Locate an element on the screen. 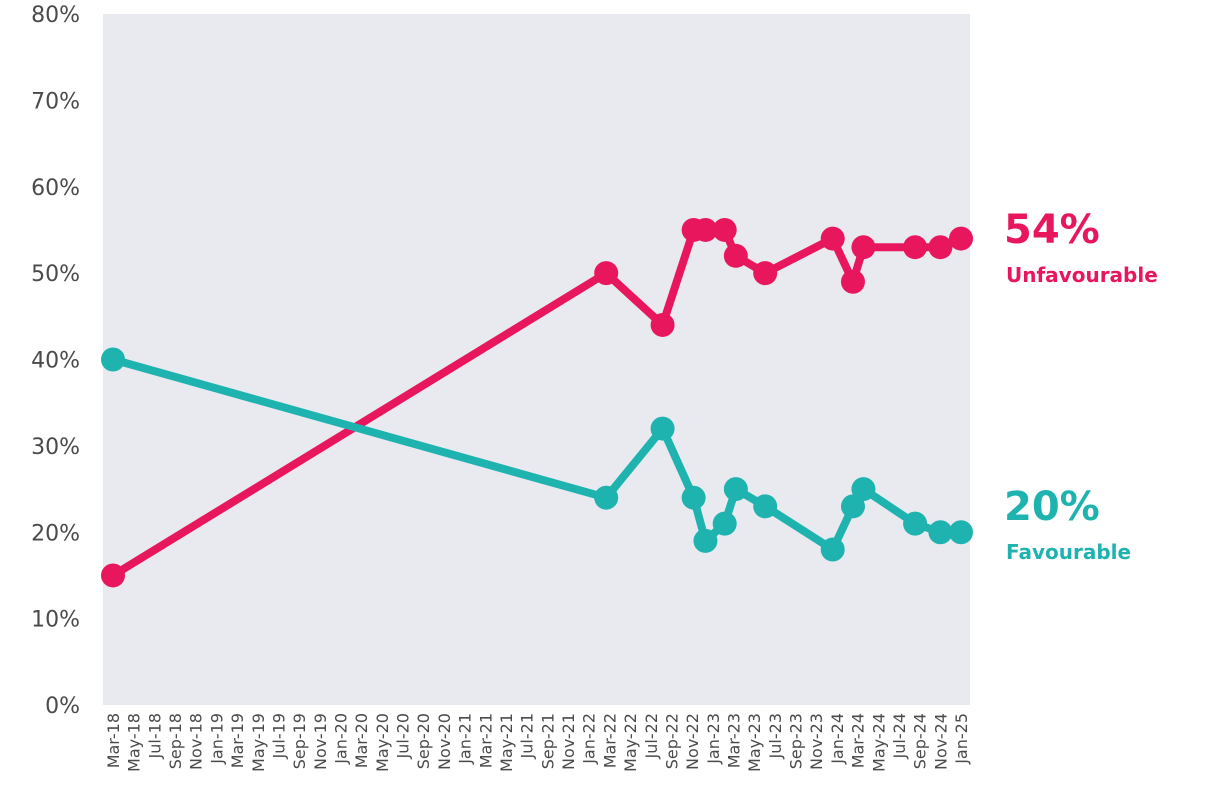 Image resolution: width=1206 pixels, height=812 pixels. x-tick-label: Jan-20 is located at coordinates (341, 739).